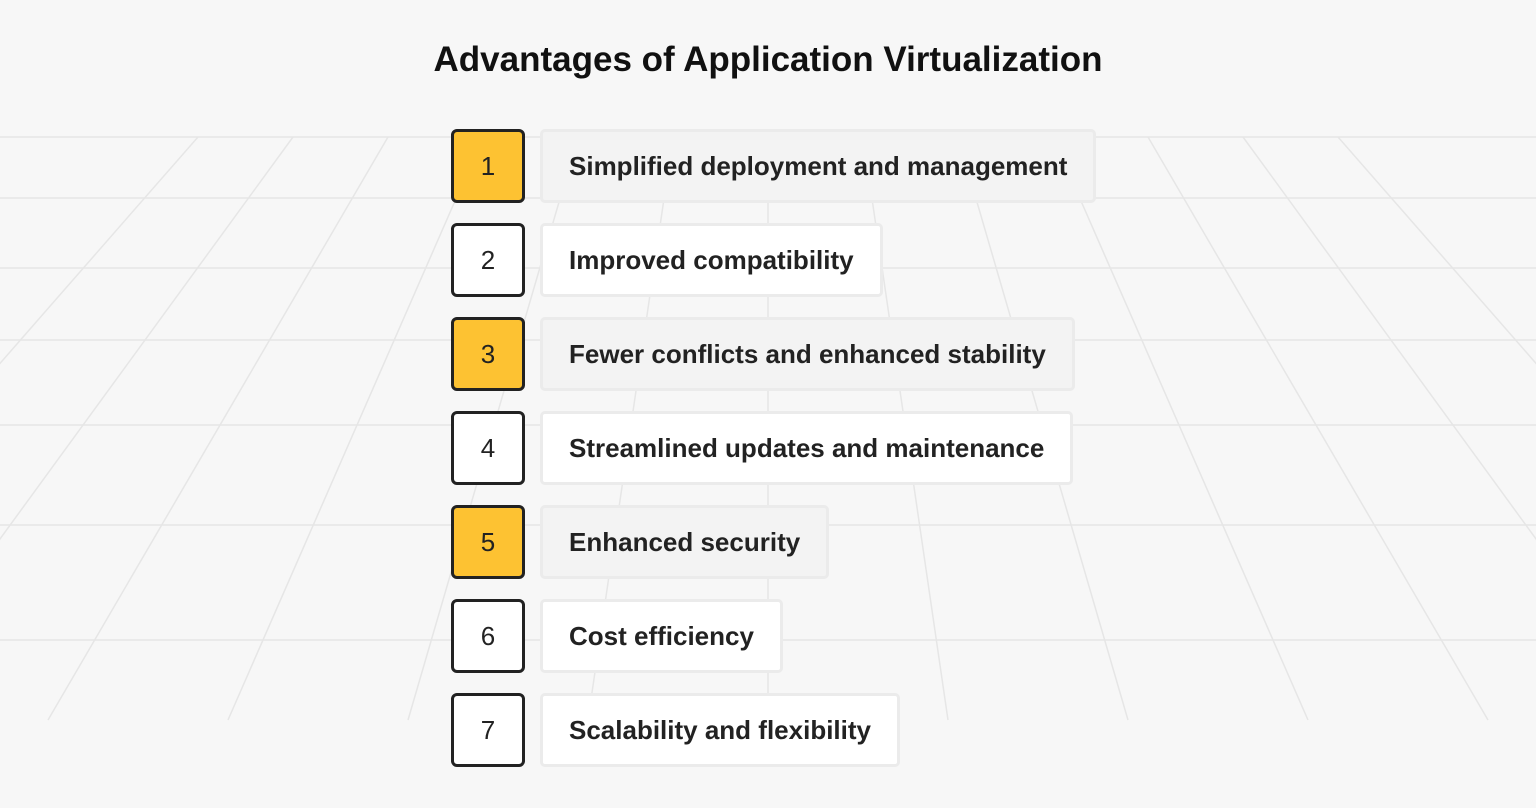 The width and height of the screenshot is (1536, 808). Describe the element at coordinates (807, 448) in the screenshot. I see `item-label: Streamlined updates and maintenance` at that location.